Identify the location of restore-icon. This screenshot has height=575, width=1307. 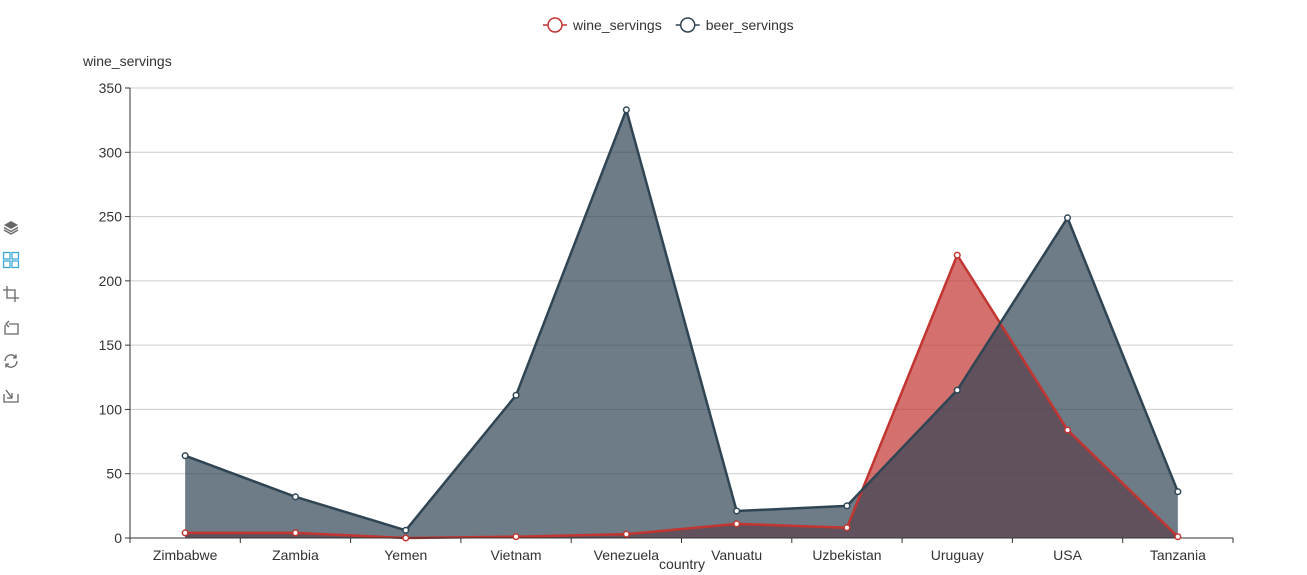
(11, 361).